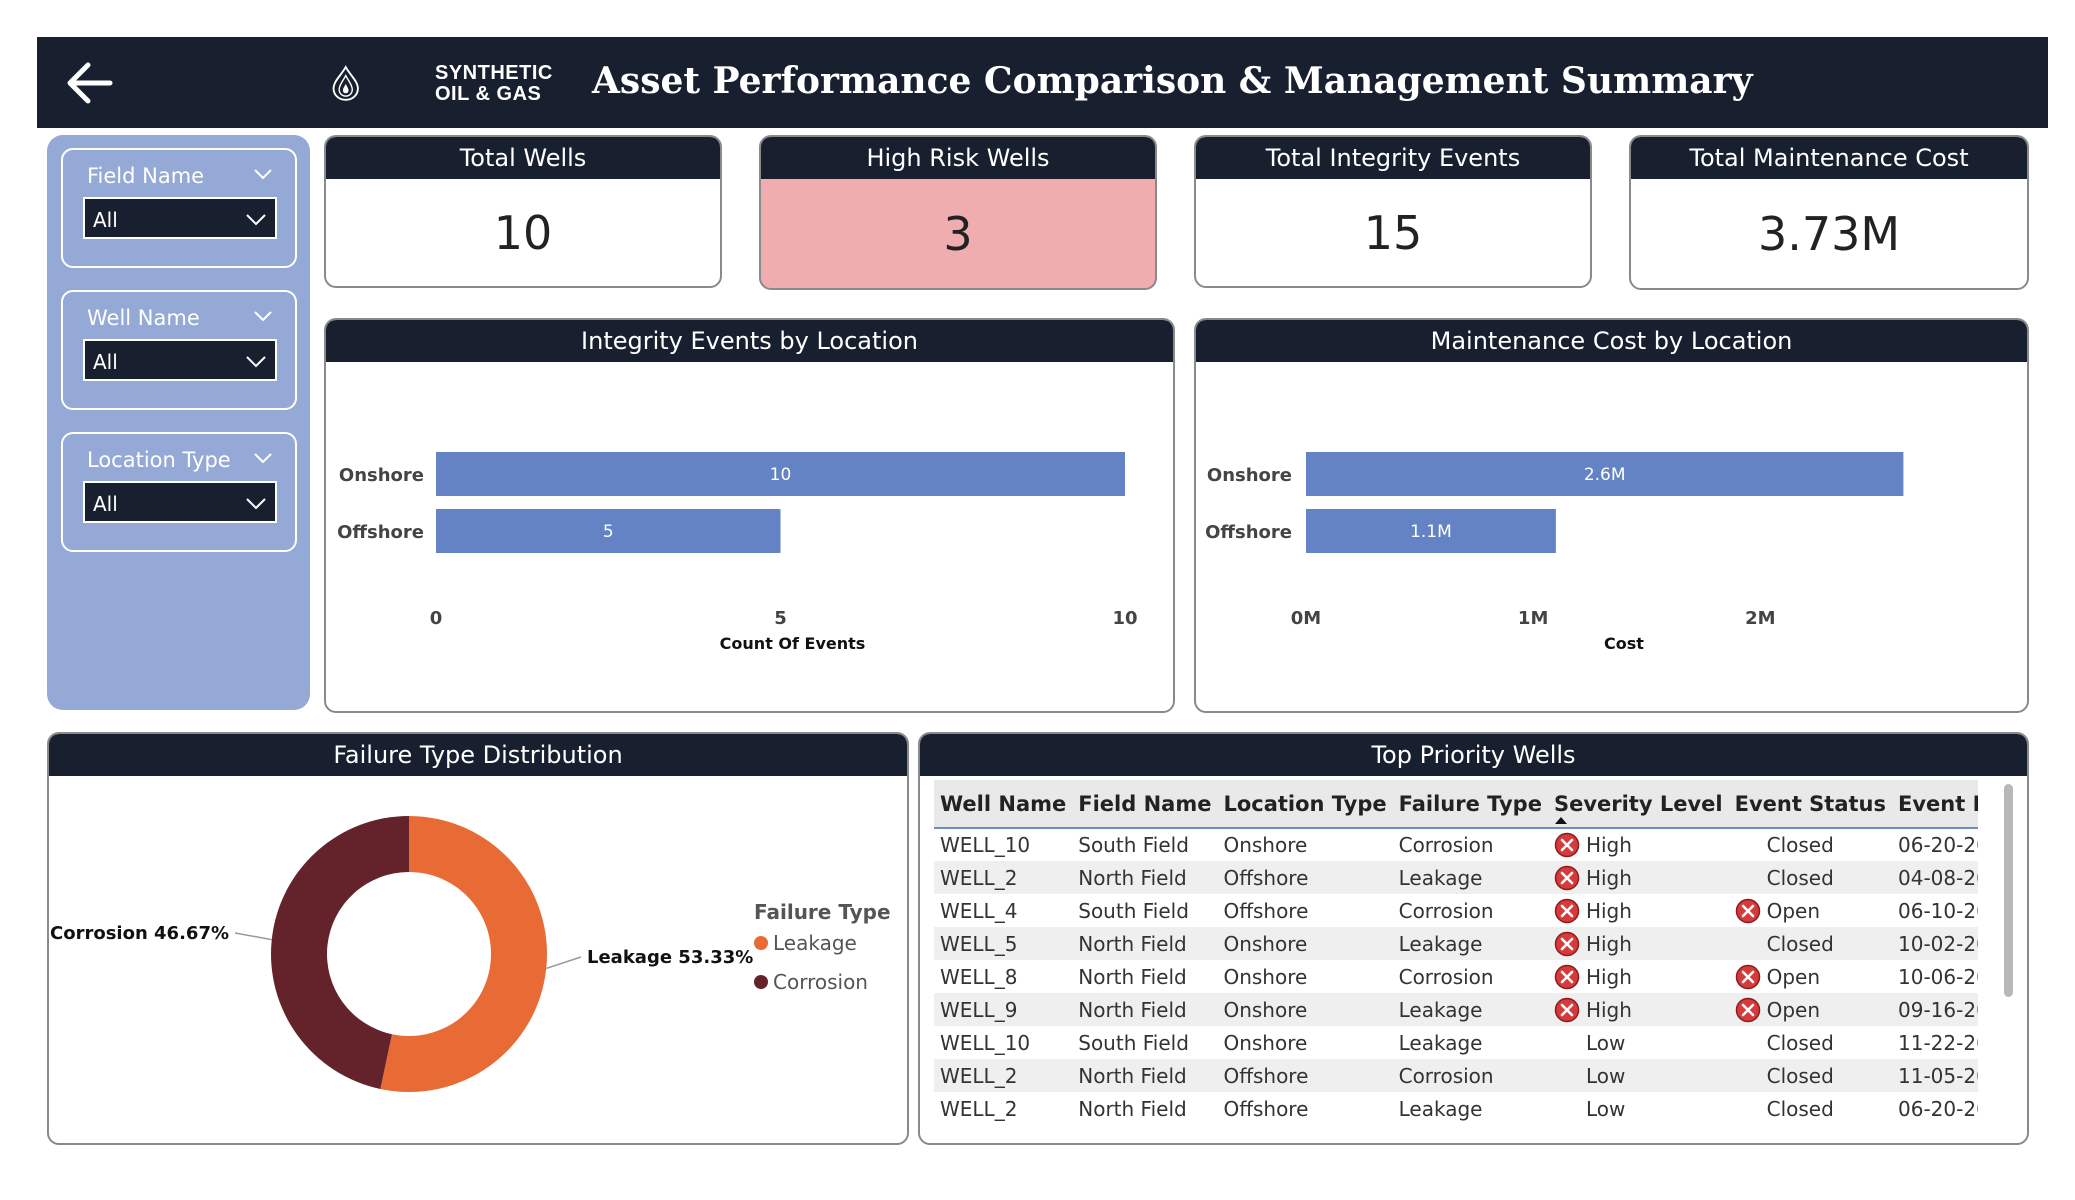 This screenshot has height=1200, width=2075. I want to click on column-header-field-name: Field Name, so click(1145, 804).